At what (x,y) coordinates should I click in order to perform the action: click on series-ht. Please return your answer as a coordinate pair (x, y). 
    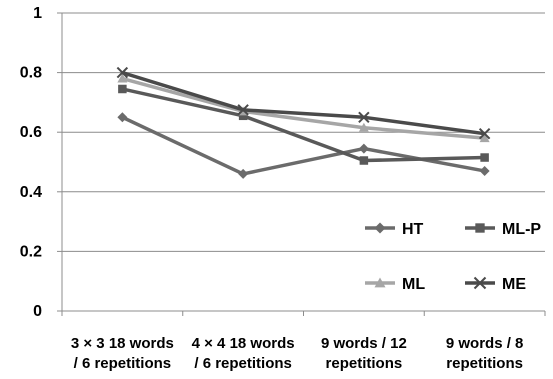
    Looking at the image, I should click on (303, 145).